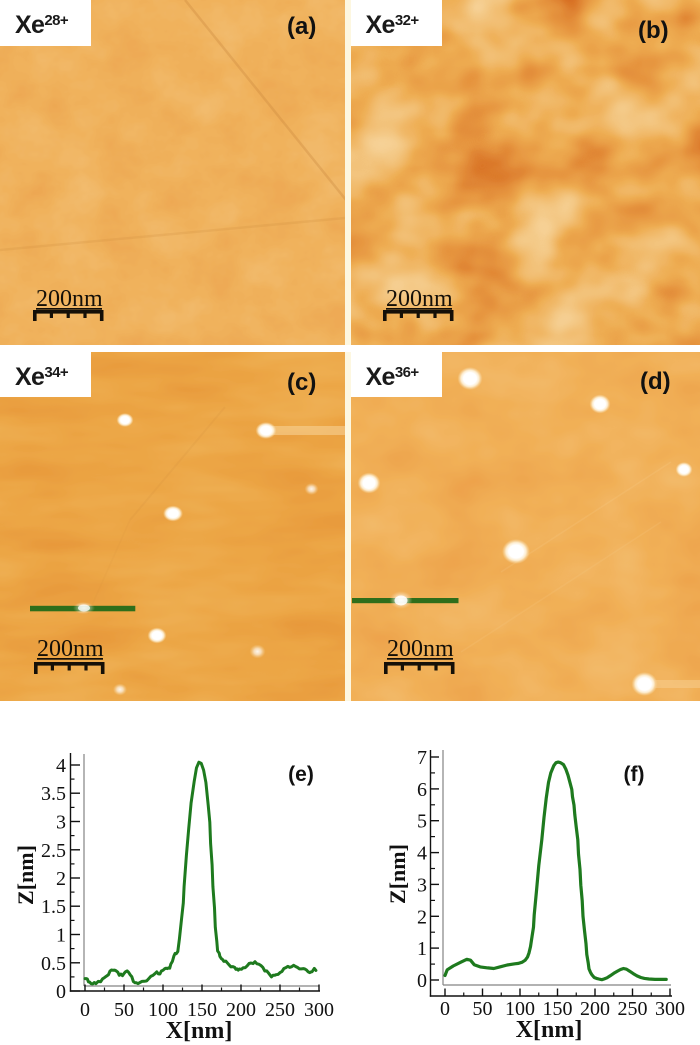 This screenshot has width=700, height=1045. I want to click on svg-text: 3.5, so click(53, 794).